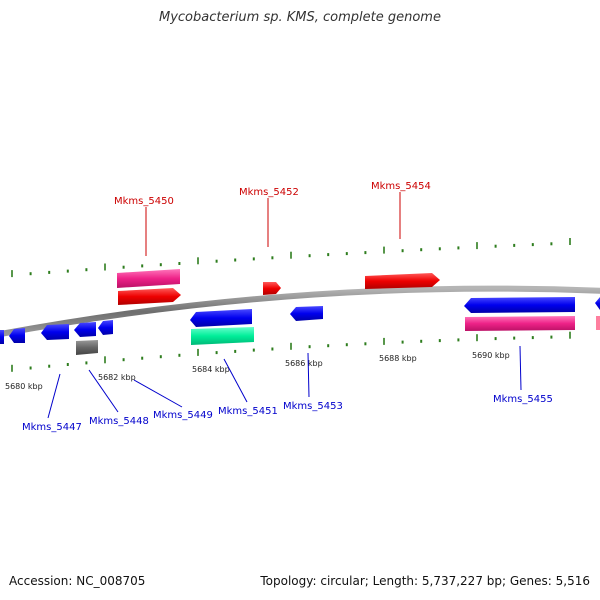 Image resolution: width=600 pixels, height=600 pixels. What do you see at coordinates (523, 399) in the screenshot?
I see `gene-label-mkms-5455: Mkms_5455` at bounding box center [523, 399].